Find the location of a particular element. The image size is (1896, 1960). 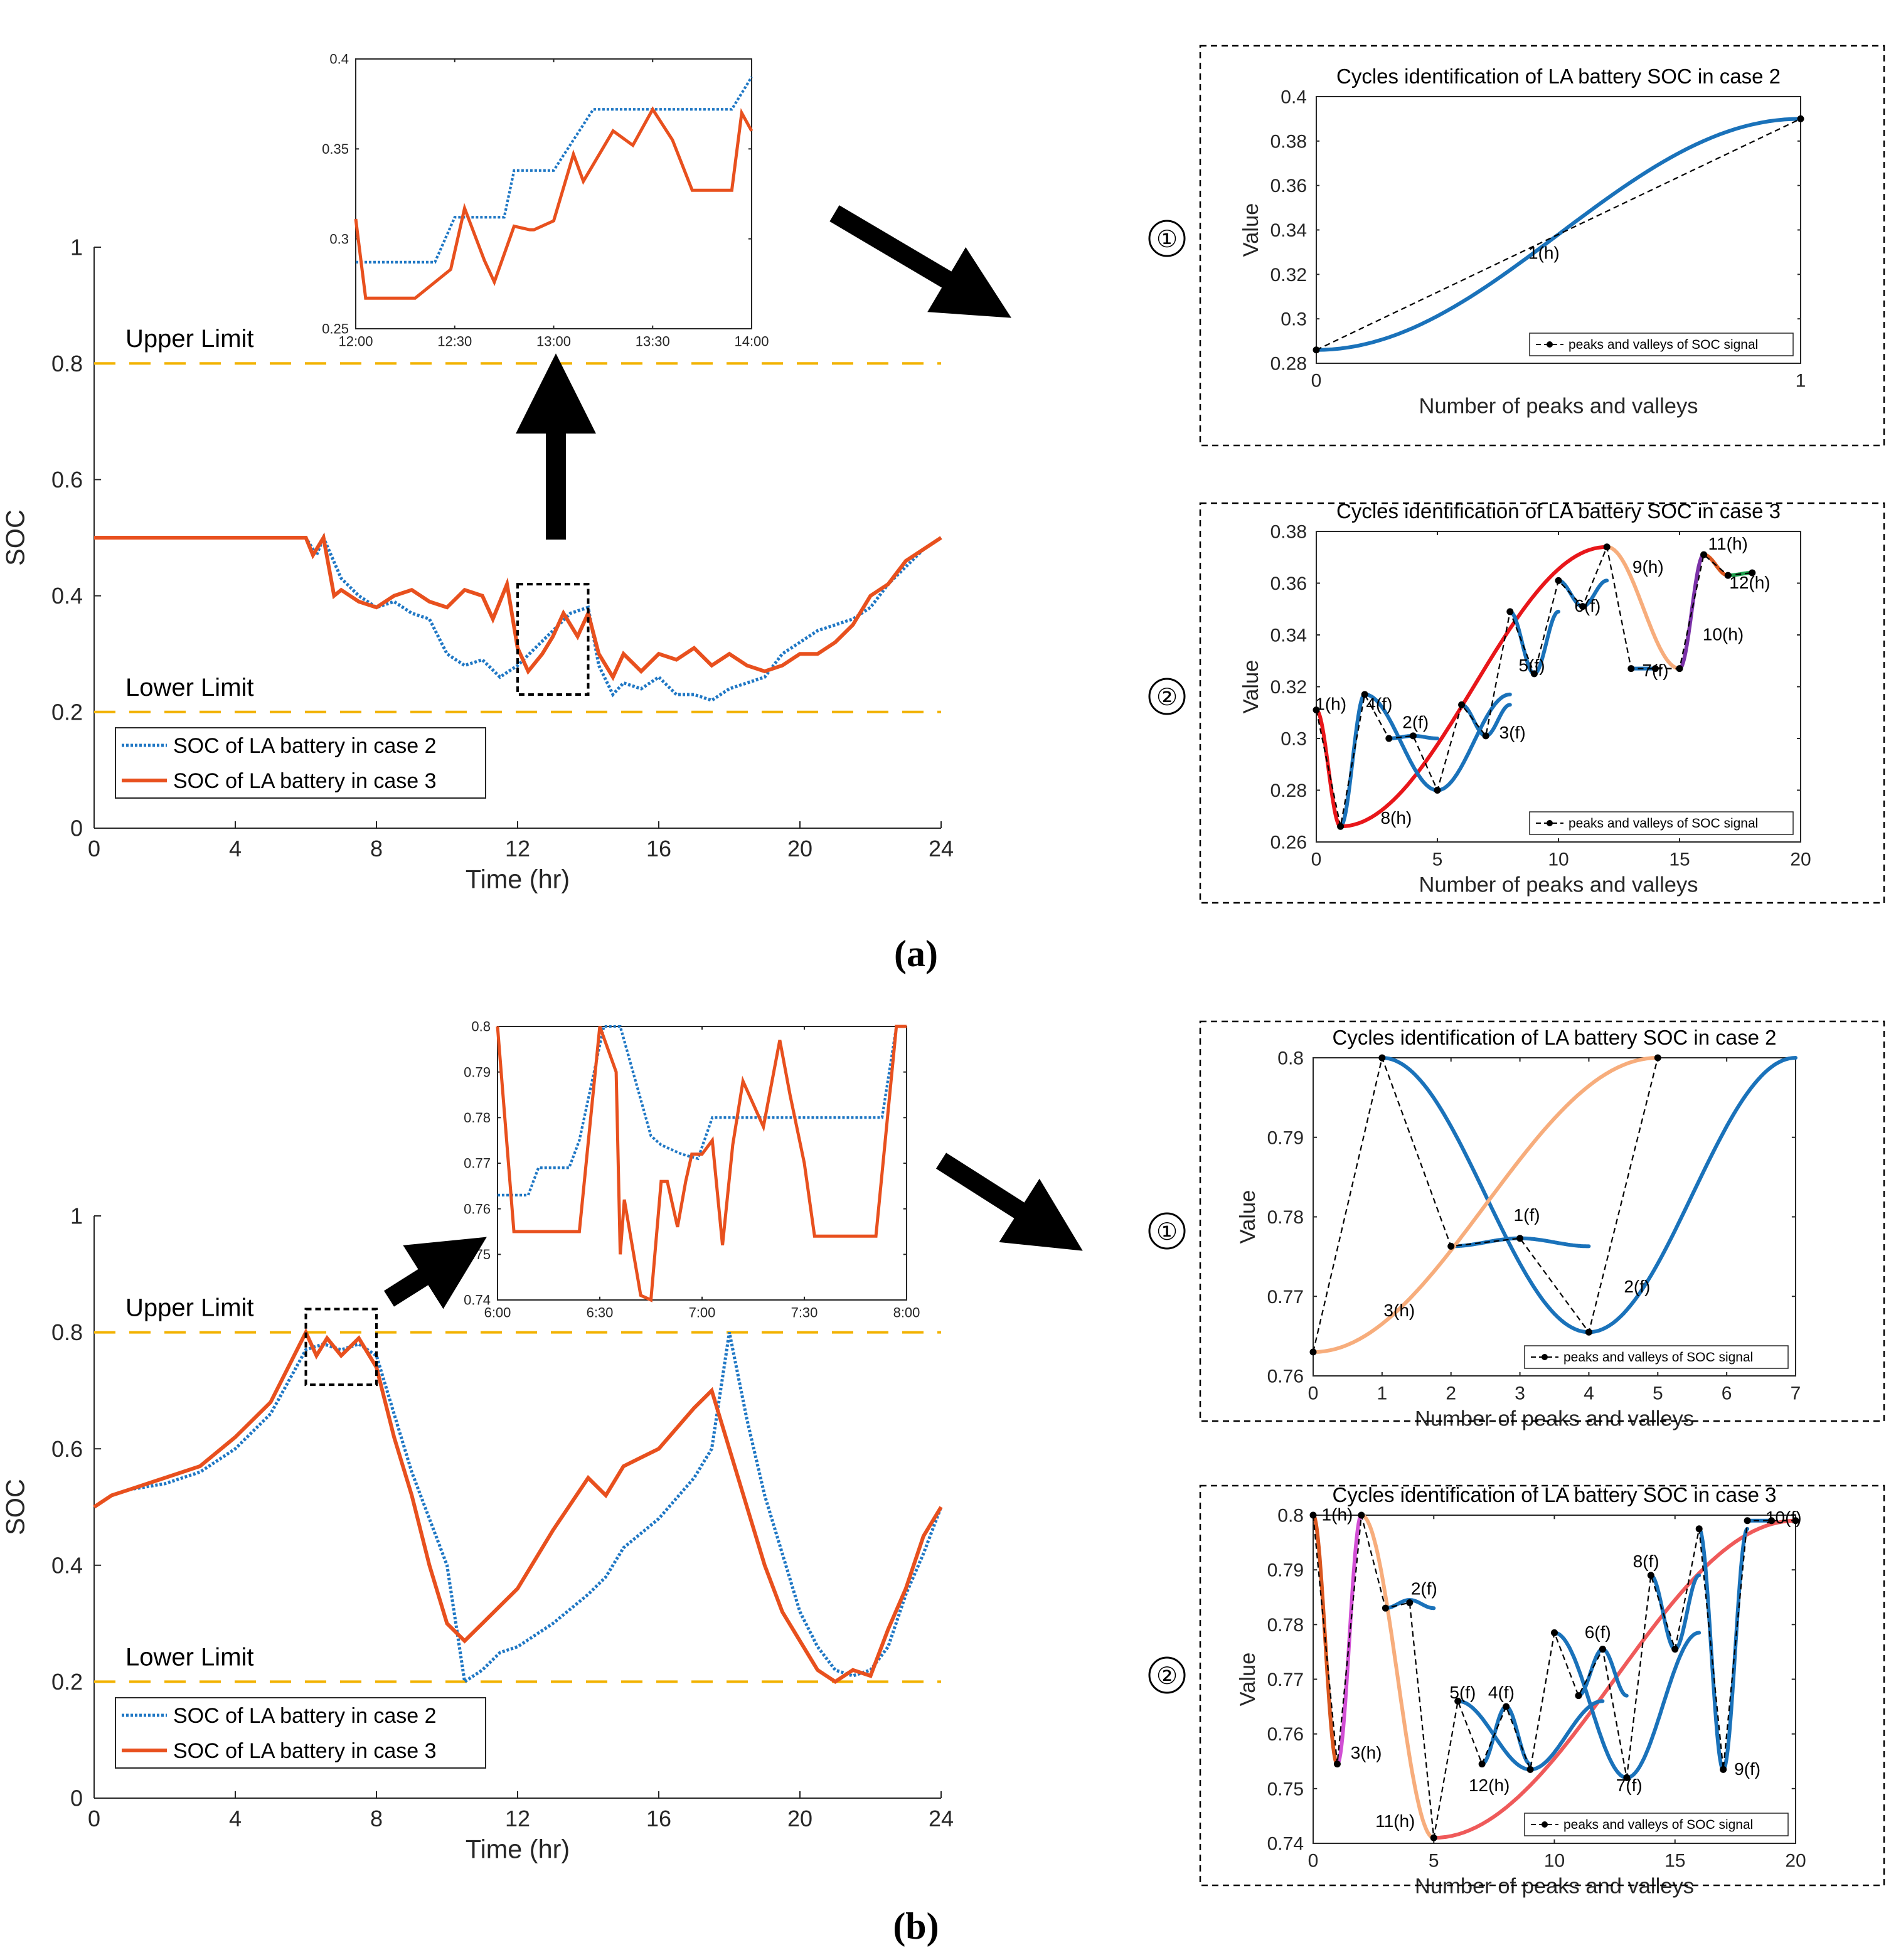

box-a-r2 is located at coordinates (1542, 703).